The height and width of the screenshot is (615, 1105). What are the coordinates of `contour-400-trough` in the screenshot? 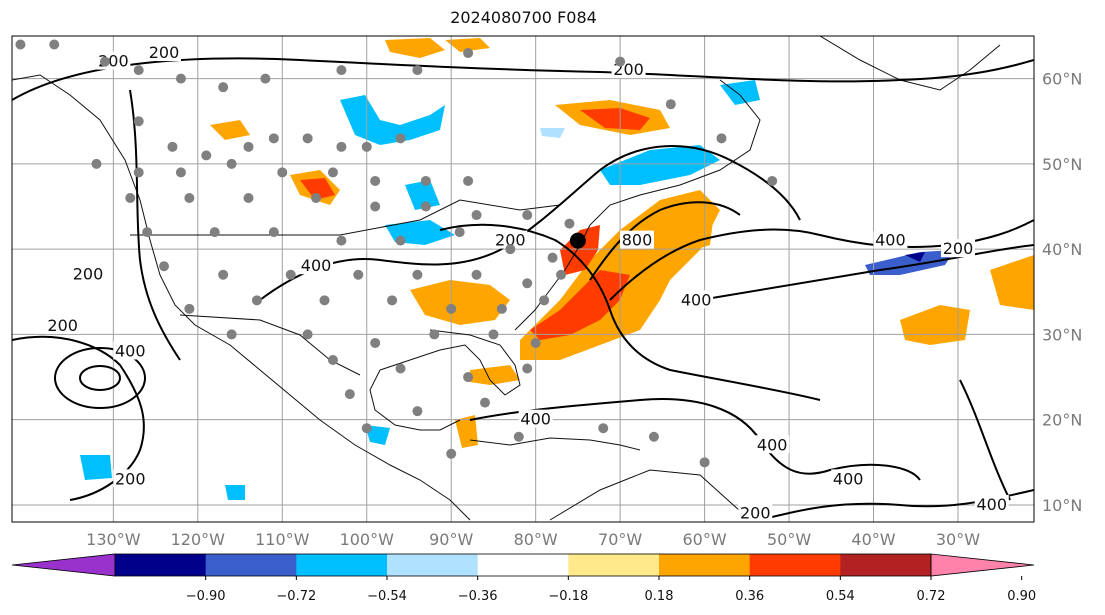 It's located at (530, 223).